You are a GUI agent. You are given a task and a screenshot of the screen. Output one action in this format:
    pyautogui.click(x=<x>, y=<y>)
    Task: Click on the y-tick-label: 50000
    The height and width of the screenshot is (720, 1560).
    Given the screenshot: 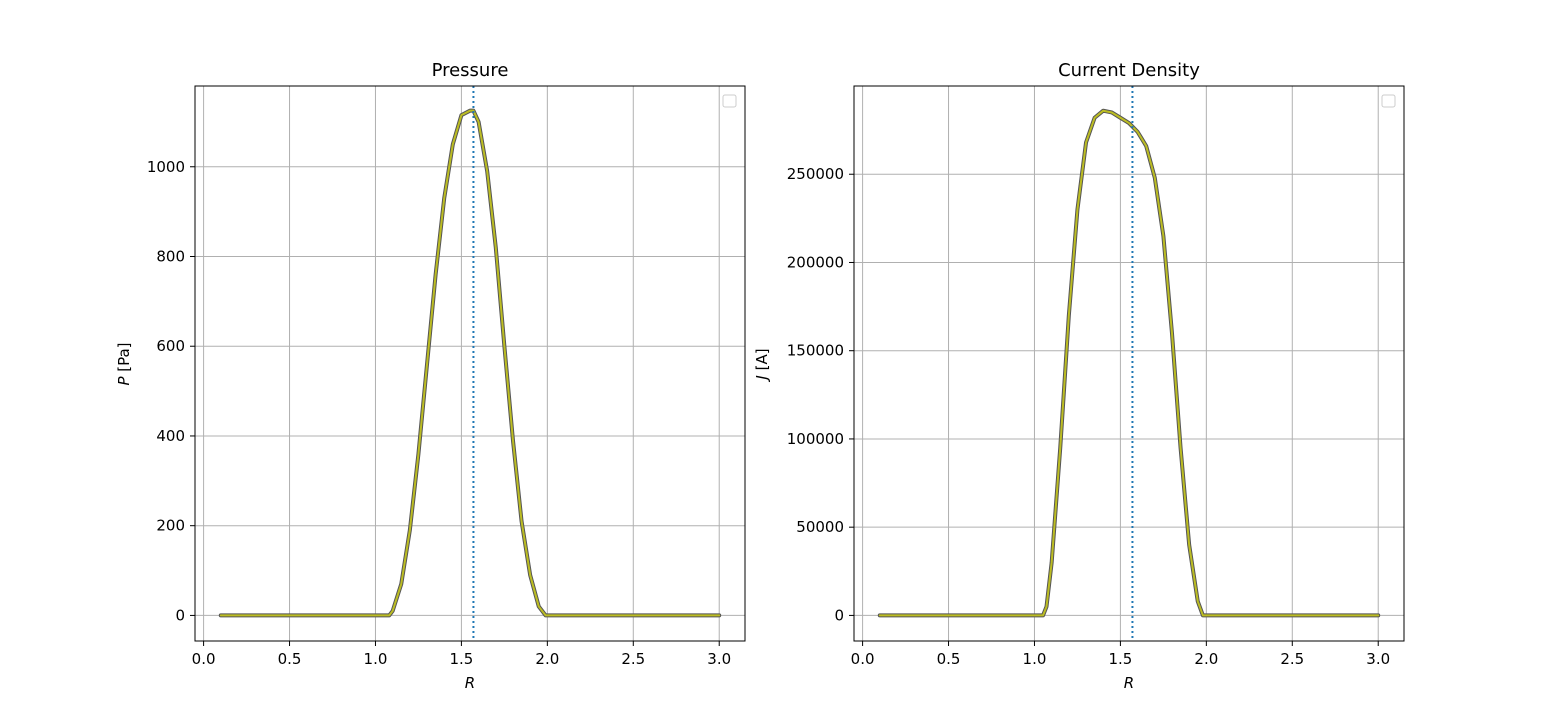 What is the action you would take?
    pyautogui.click(x=820, y=527)
    